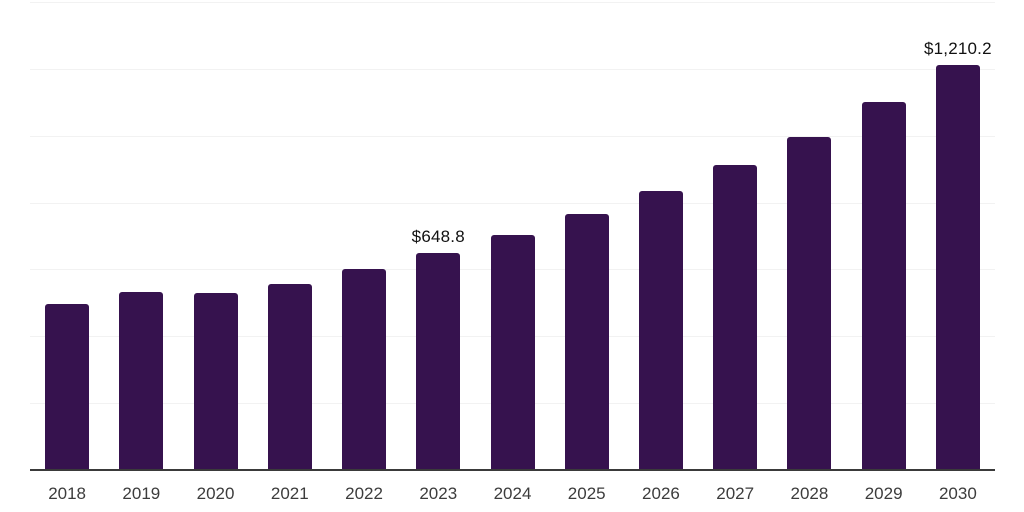  What do you see at coordinates (67, 386) in the screenshot?
I see `bar-2018` at bounding box center [67, 386].